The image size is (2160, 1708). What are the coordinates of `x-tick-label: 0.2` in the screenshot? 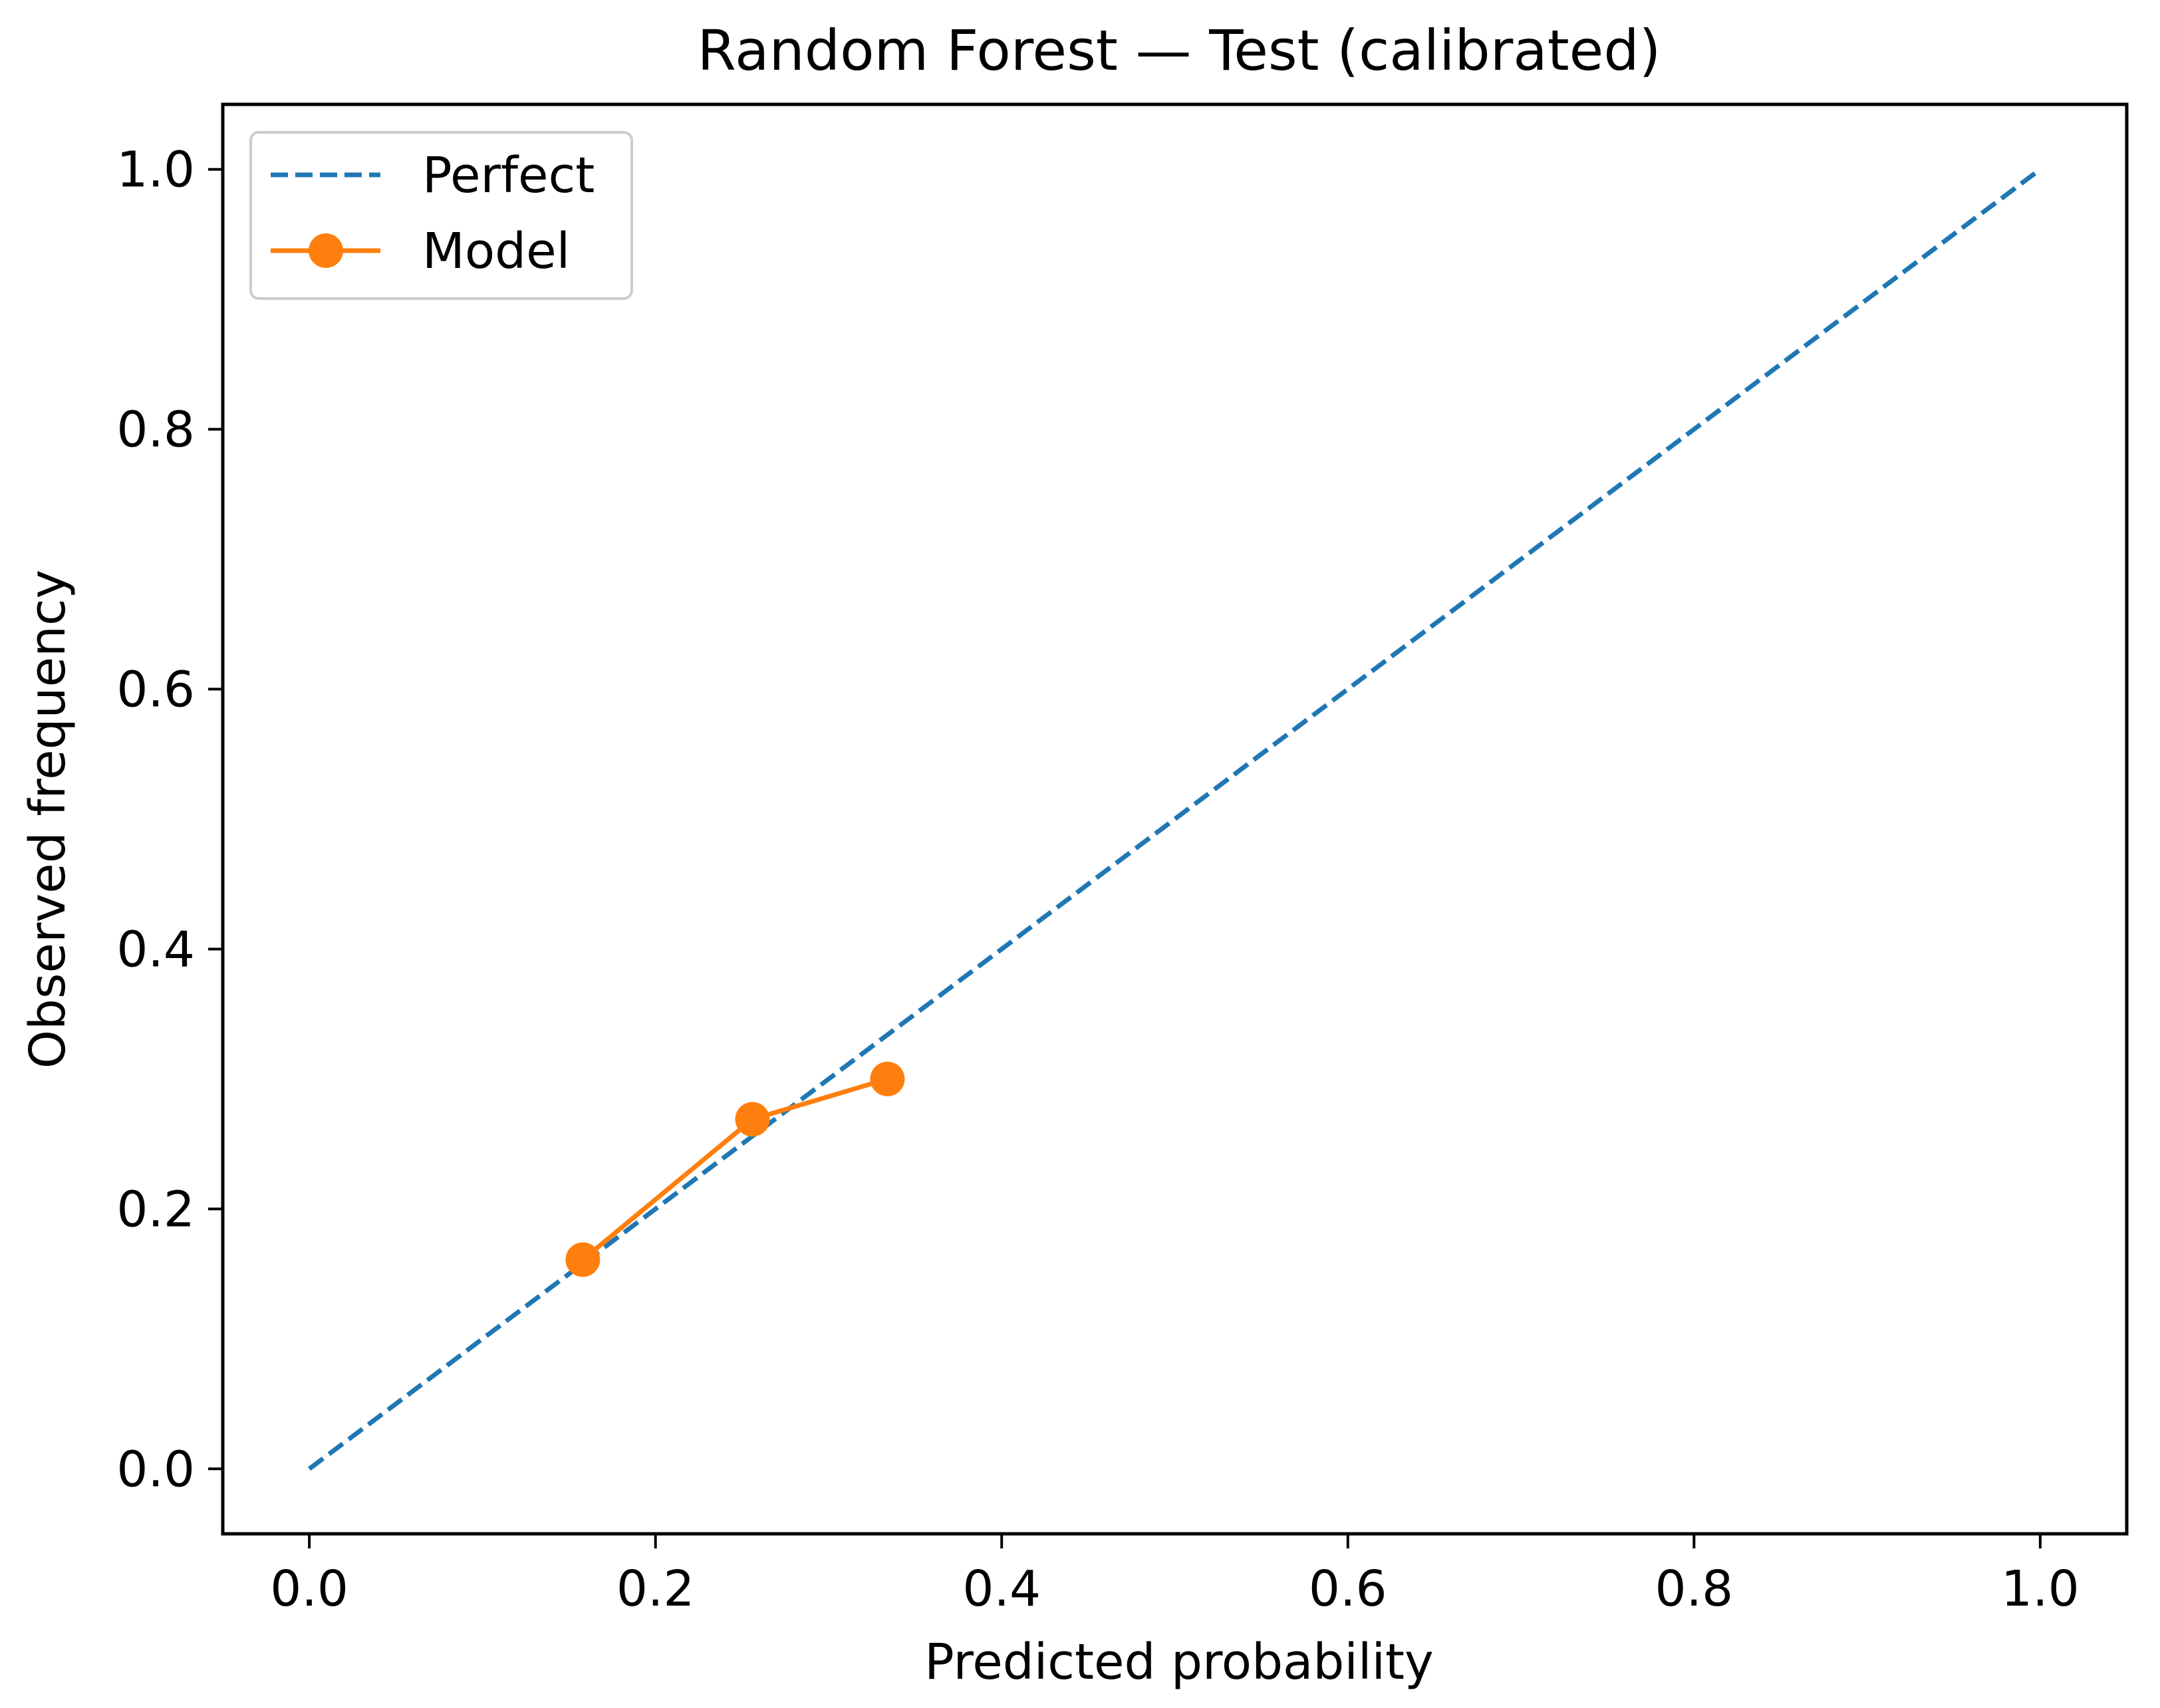 It's located at (655, 1589).